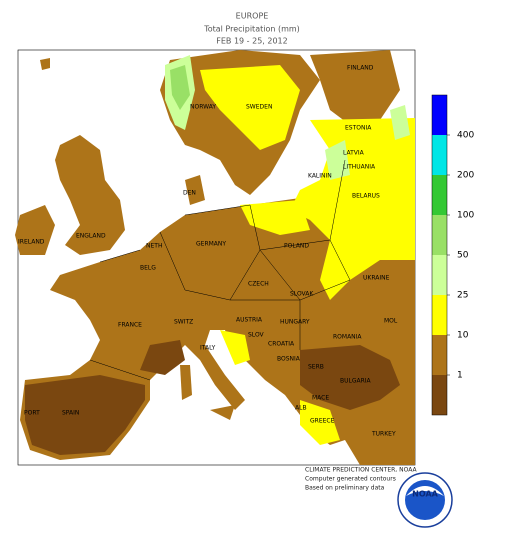 The image size is (505, 541). I want to click on country-label: DEN, so click(189, 193).